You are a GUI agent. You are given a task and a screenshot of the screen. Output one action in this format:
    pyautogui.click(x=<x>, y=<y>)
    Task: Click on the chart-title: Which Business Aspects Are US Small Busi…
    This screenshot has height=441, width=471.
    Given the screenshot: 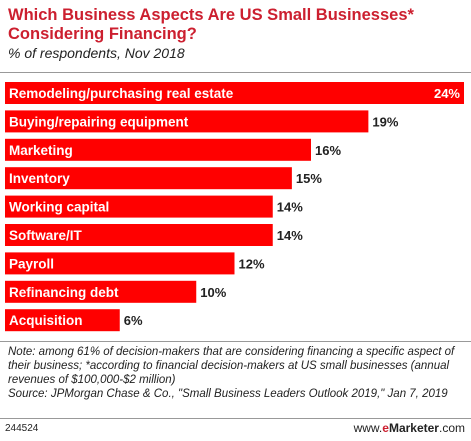 What is the action you would take?
    pyautogui.click(x=211, y=24)
    